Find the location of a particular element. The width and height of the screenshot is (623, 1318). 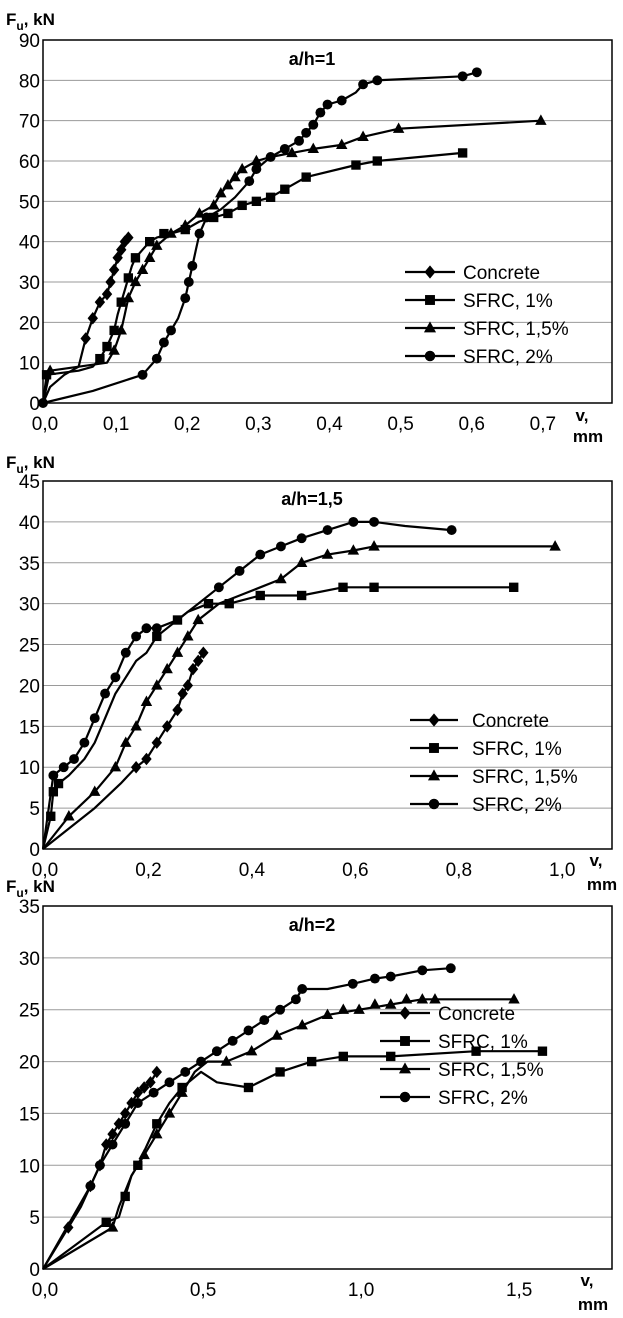

y-tick-label: 25 is located at coordinates (29, 646).